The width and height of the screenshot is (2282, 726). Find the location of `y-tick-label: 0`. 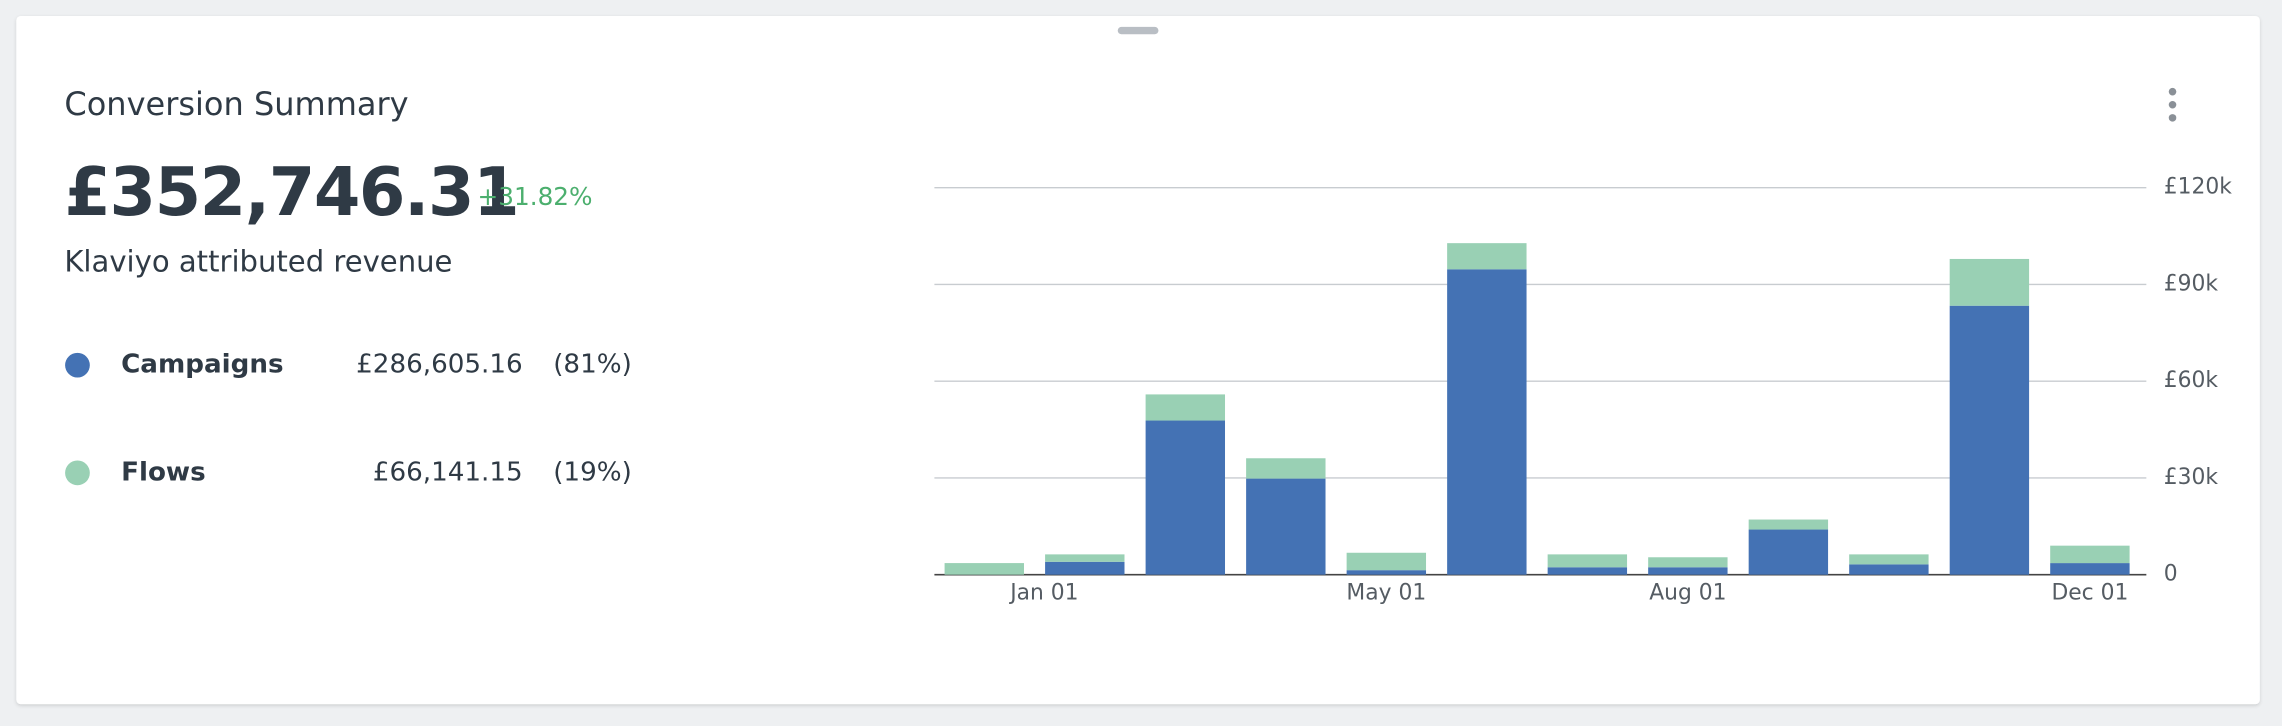

y-tick-label: 0 is located at coordinates (2171, 574).